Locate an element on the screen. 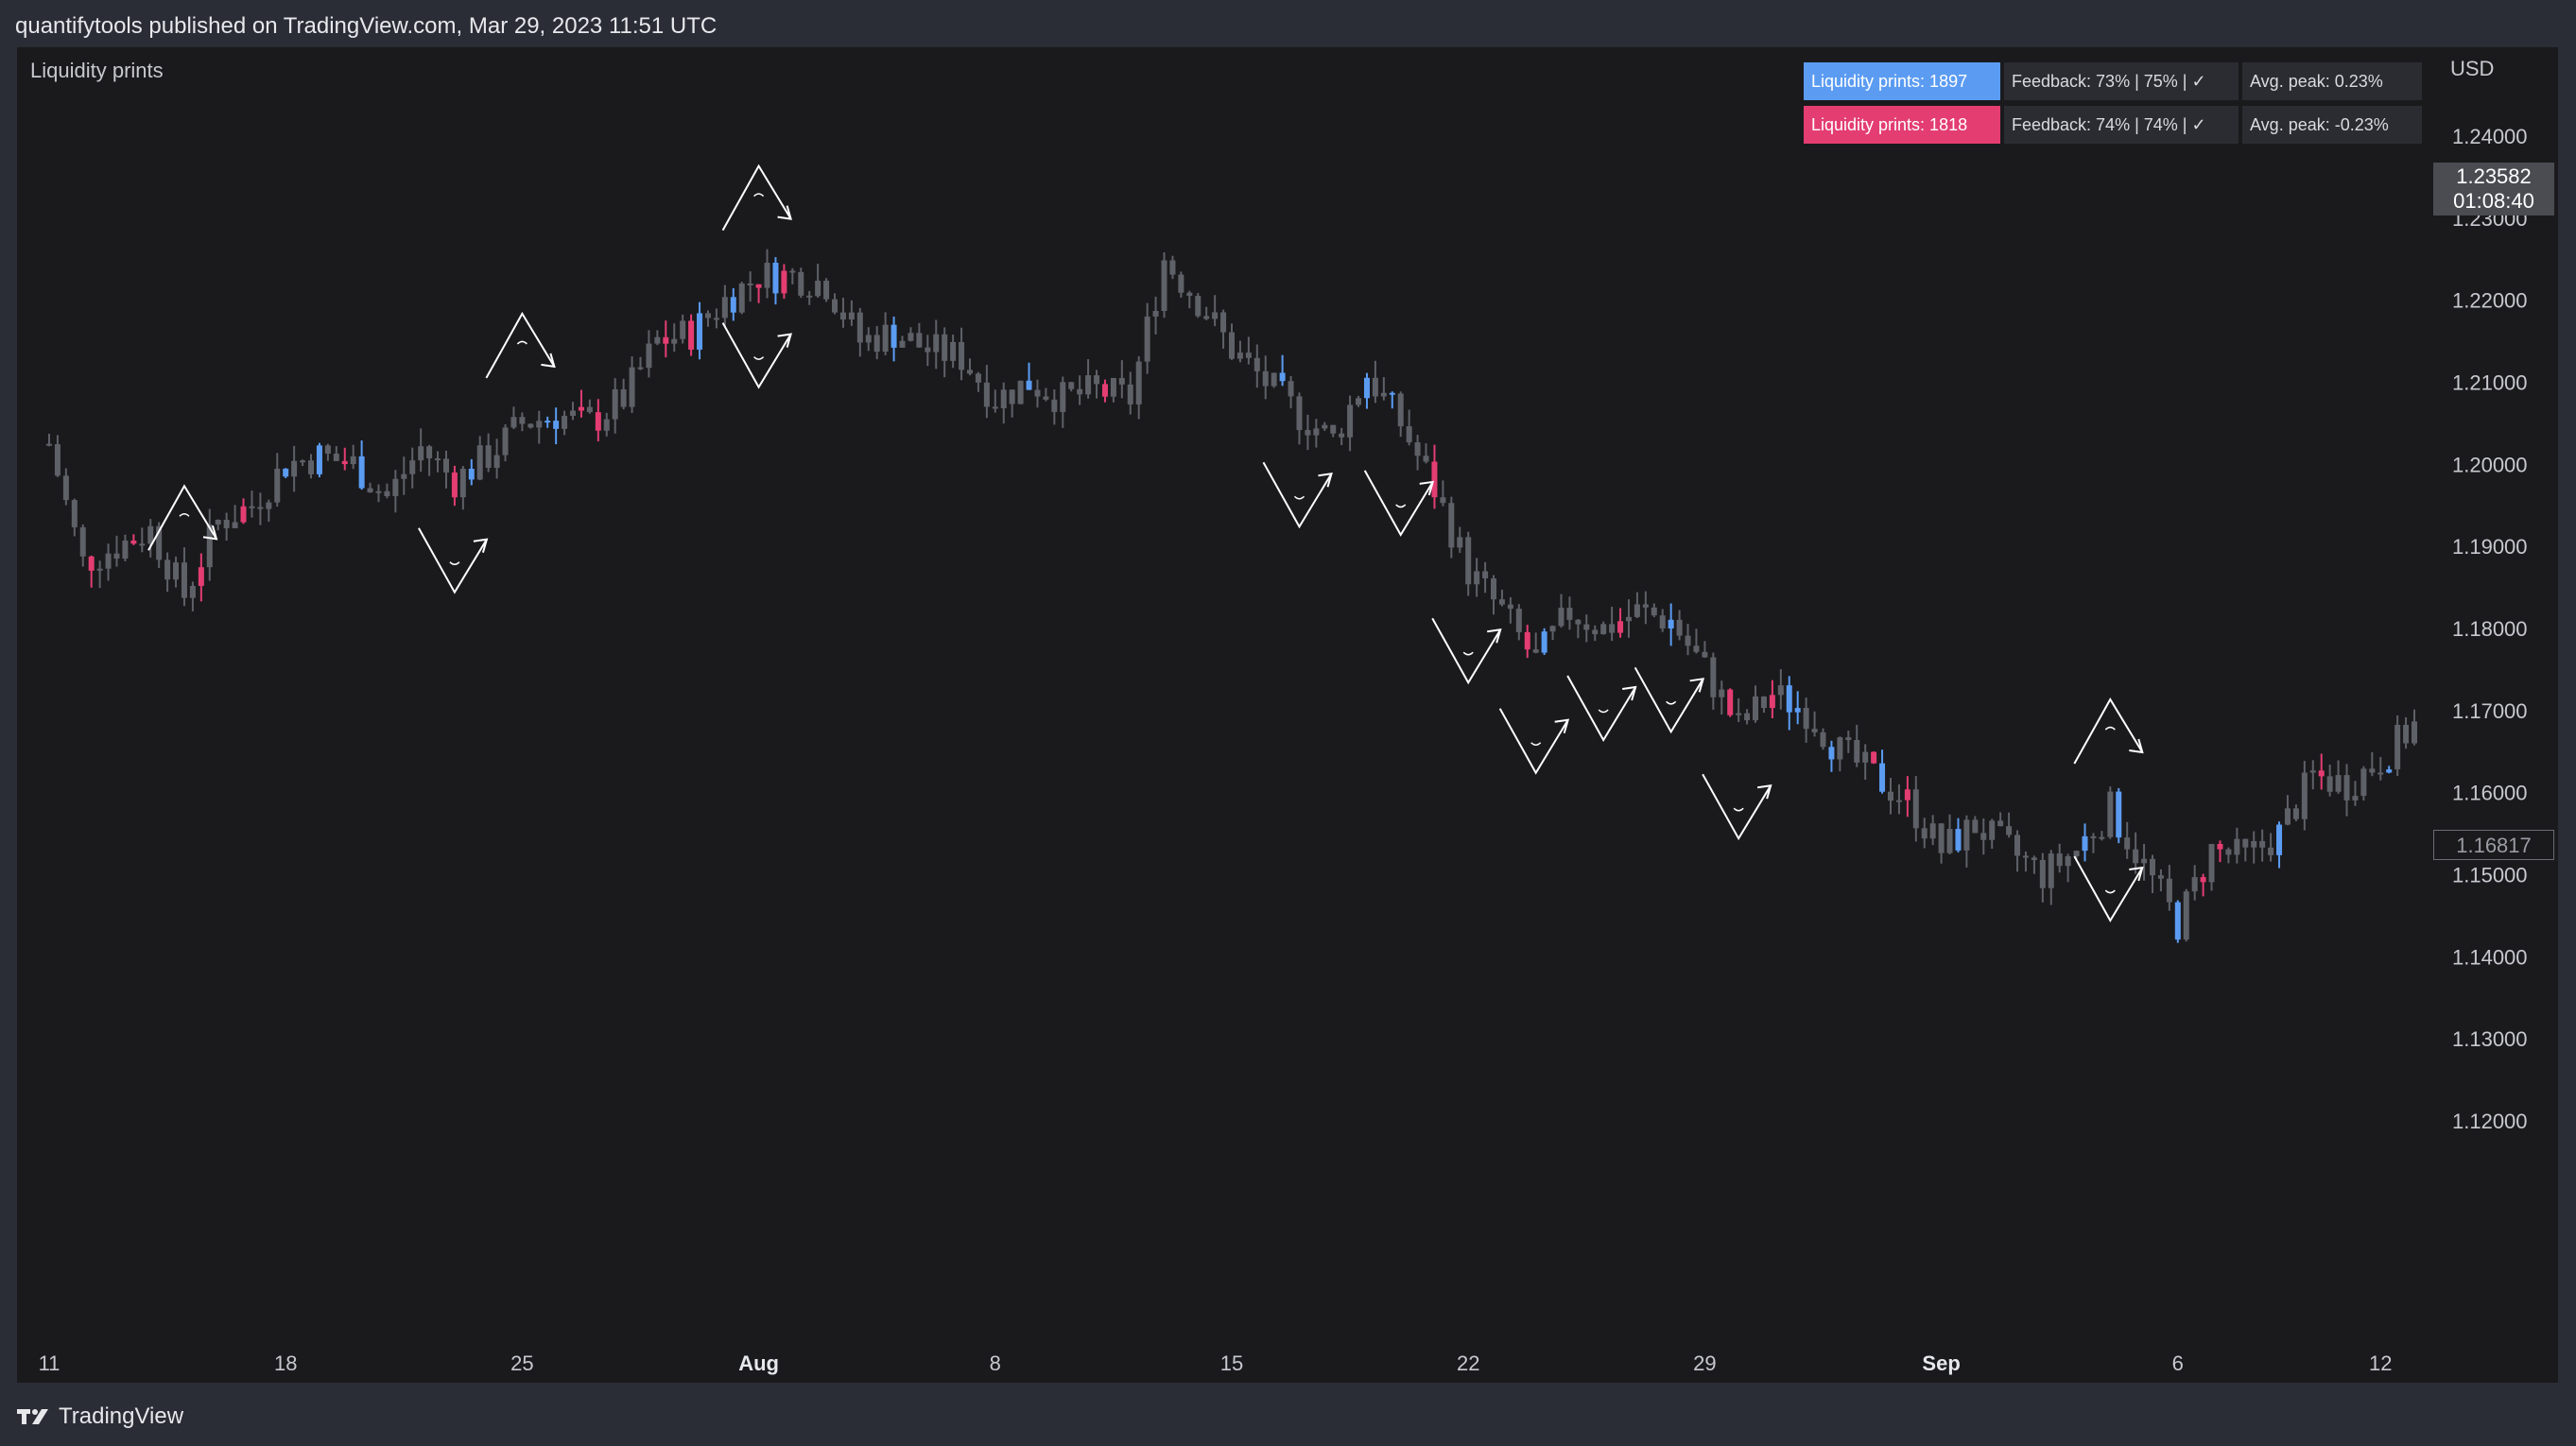 This screenshot has width=2576, height=1446. bearish-prints-count: Liquidity prints: 1897 is located at coordinates (1902, 81).